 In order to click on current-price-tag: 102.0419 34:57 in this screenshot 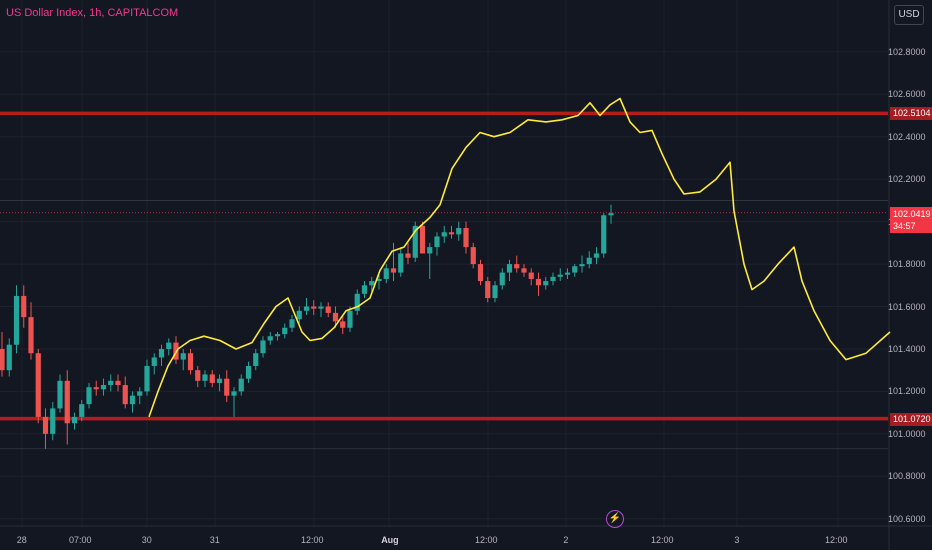, I will do `click(911, 219)`.